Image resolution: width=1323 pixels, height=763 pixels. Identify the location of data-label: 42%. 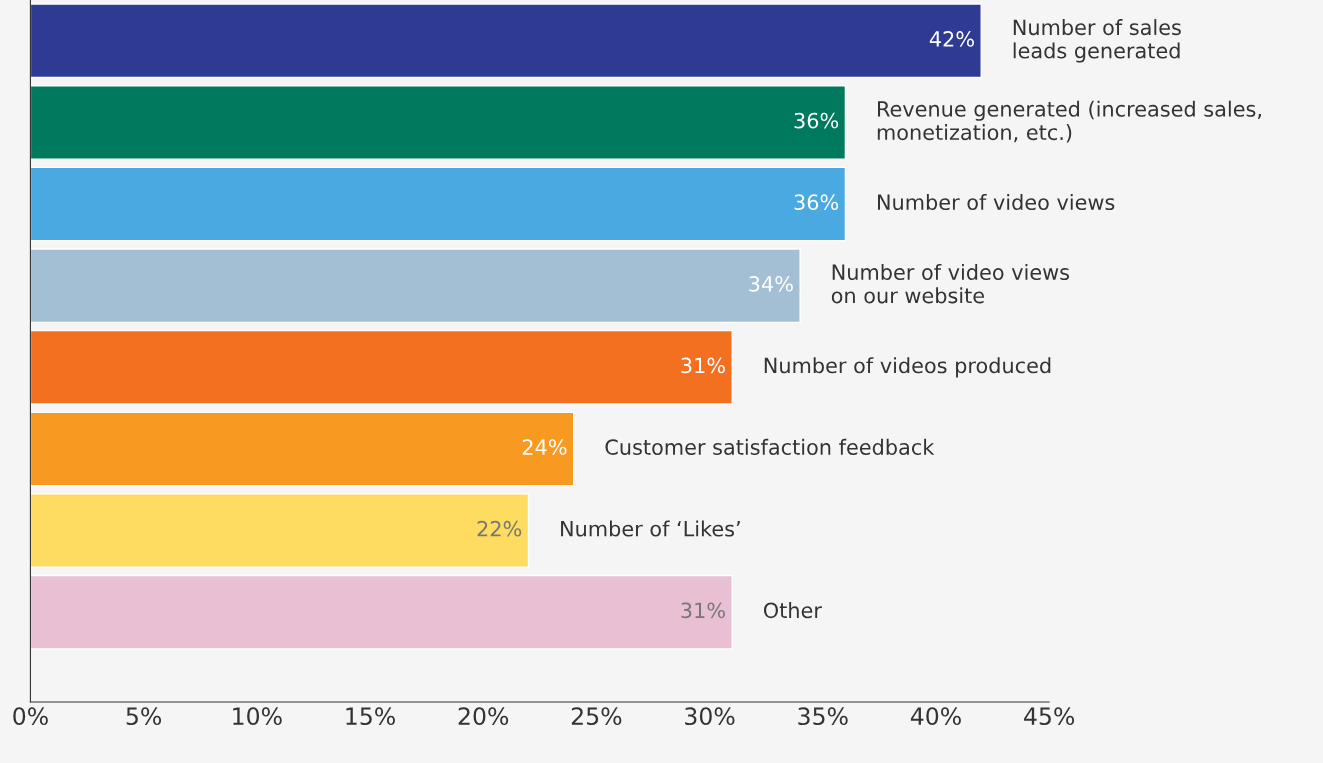
(951, 39).